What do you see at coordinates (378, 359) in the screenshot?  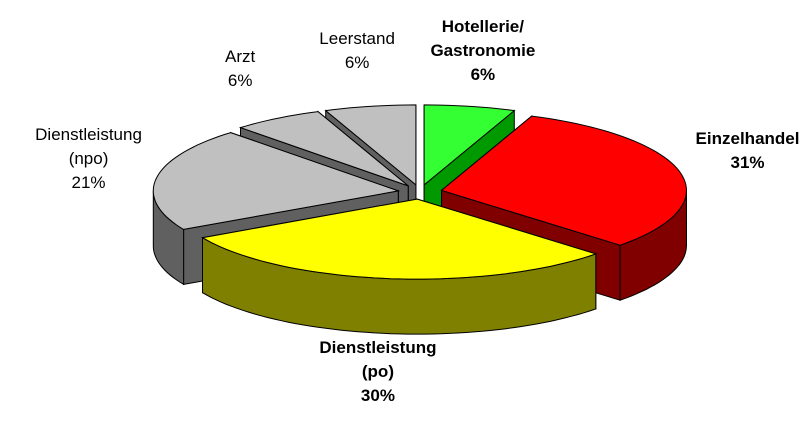 I see `category-label: Dienstleistung (po)` at bounding box center [378, 359].